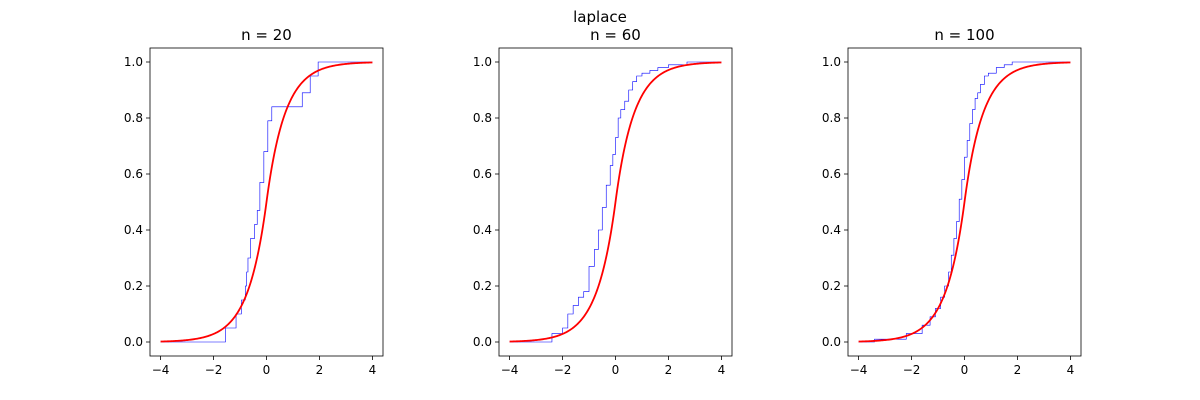 This screenshot has width=1200, height=400. Describe the element at coordinates (600, 17) in the screenshot. I see `figure-title: laplace` at that location.